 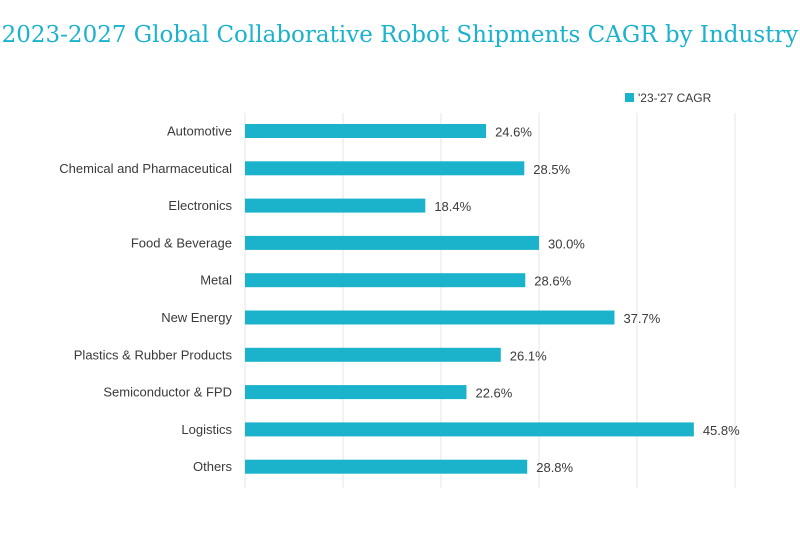 I want to click on category-label: Others, so click(x=213, y=466).